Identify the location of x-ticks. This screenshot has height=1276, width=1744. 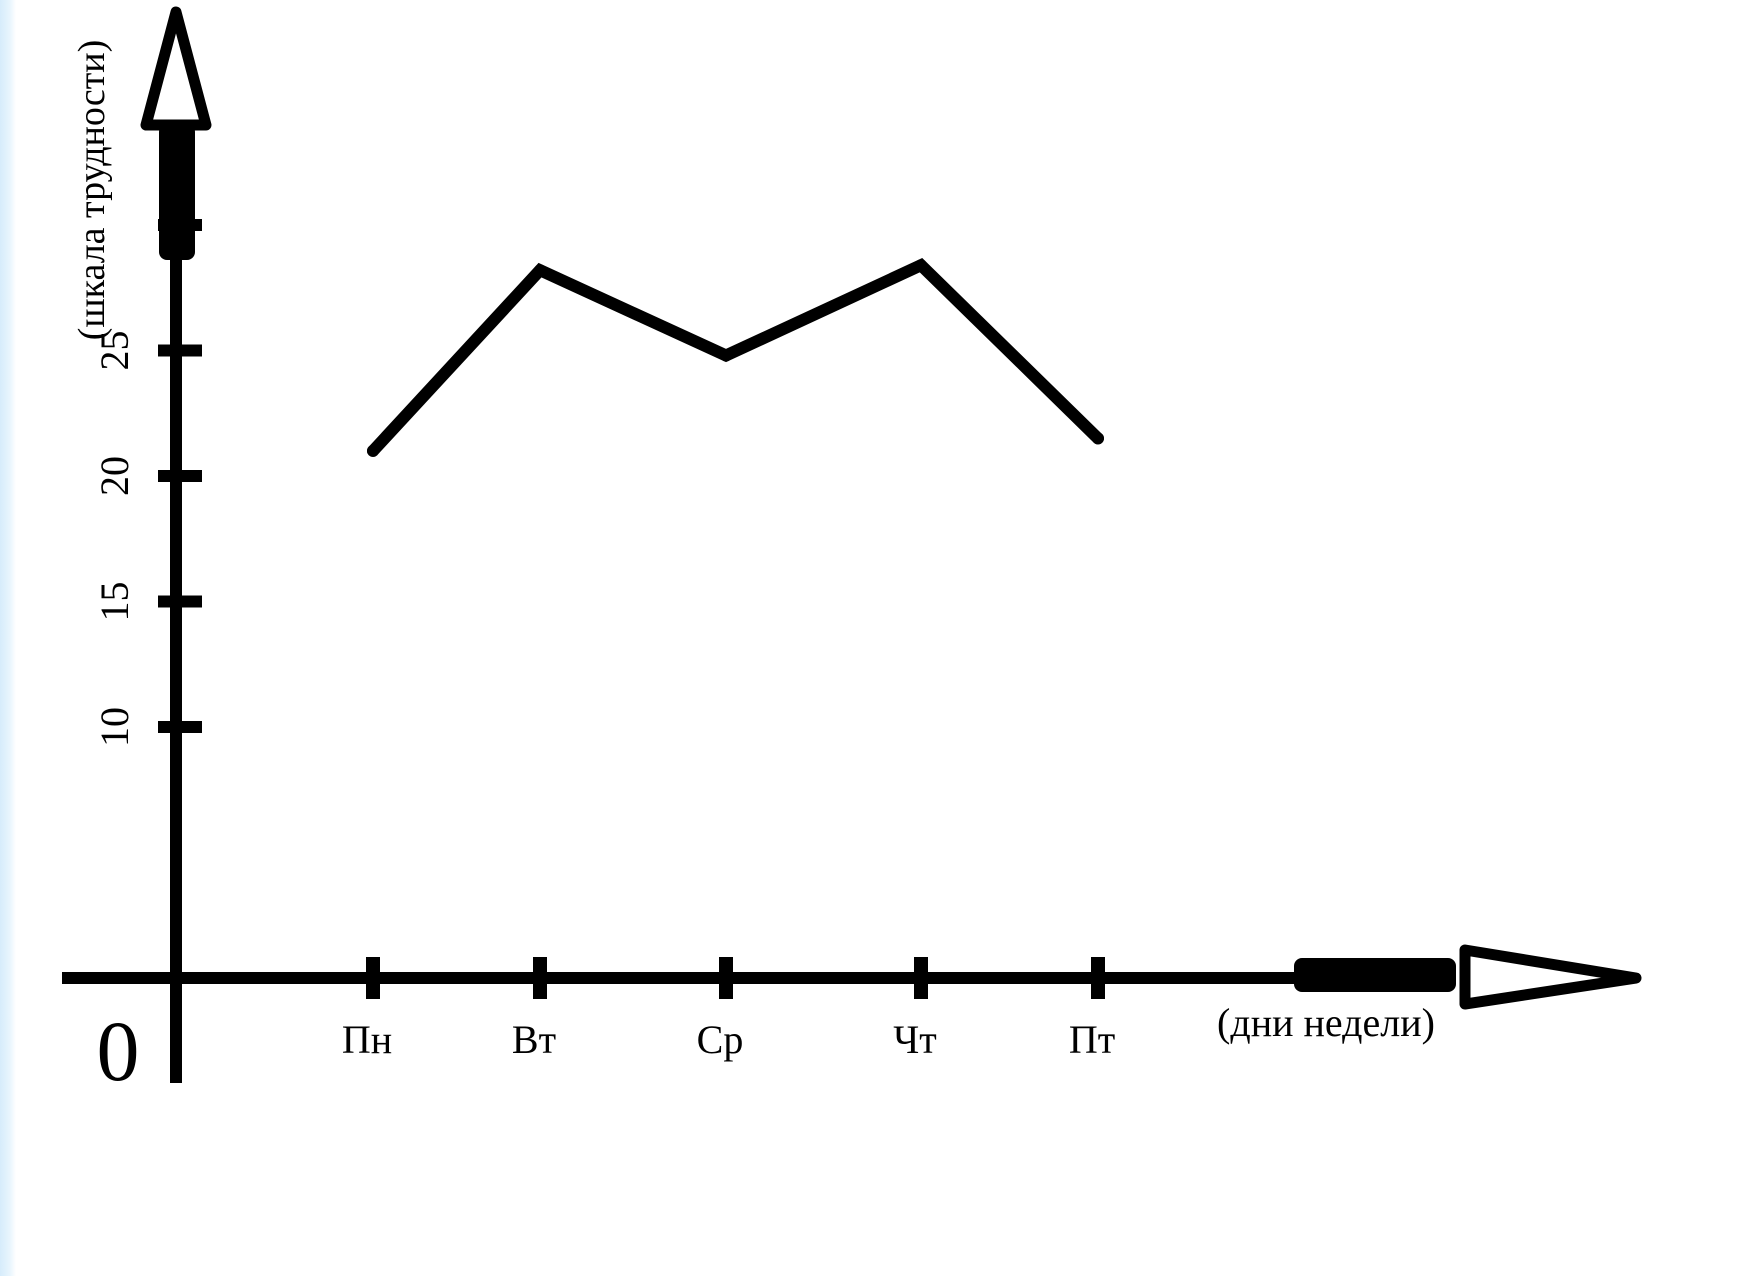
(735, 978).